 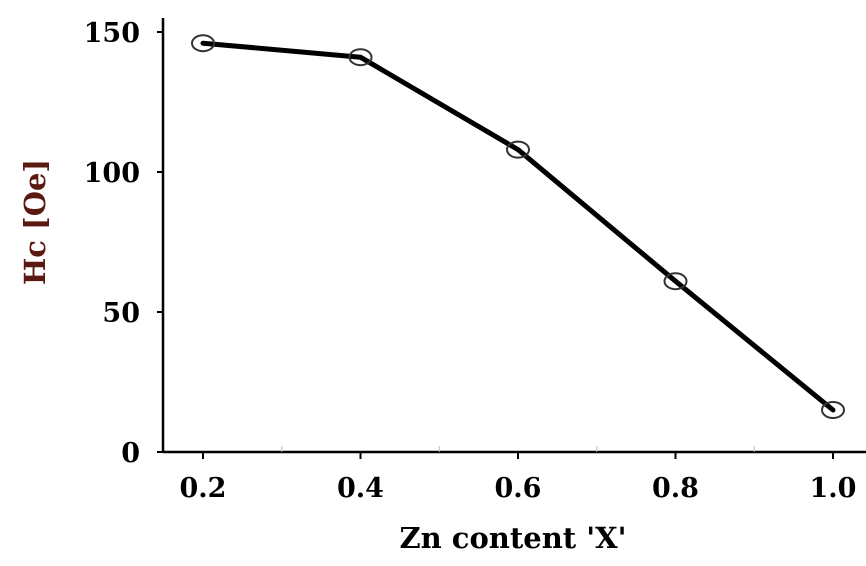 What do you see at coordinates (512, 538) in the screenshot?
I see `x-axis-title: Zn content 'X'` at bounding box center [512, 538].